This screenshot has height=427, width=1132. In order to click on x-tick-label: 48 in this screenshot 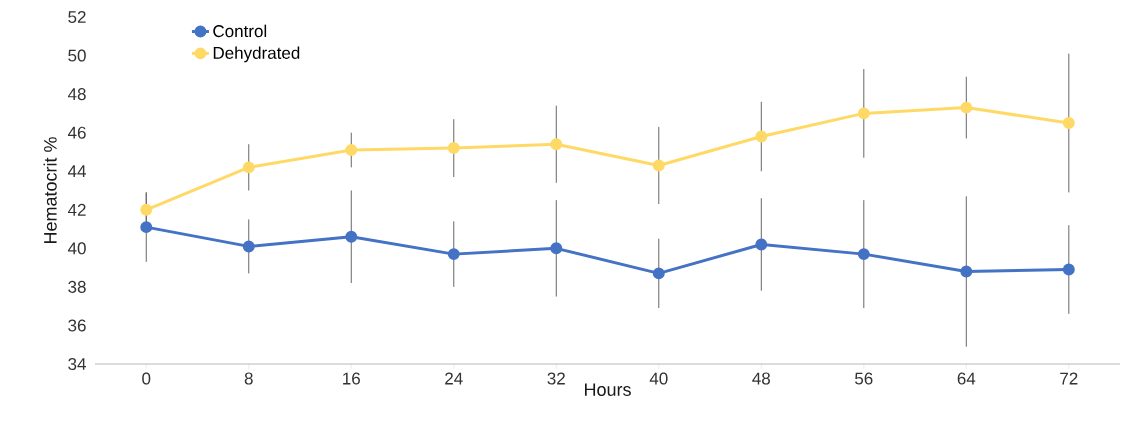, I will do `click(761, 378)`.